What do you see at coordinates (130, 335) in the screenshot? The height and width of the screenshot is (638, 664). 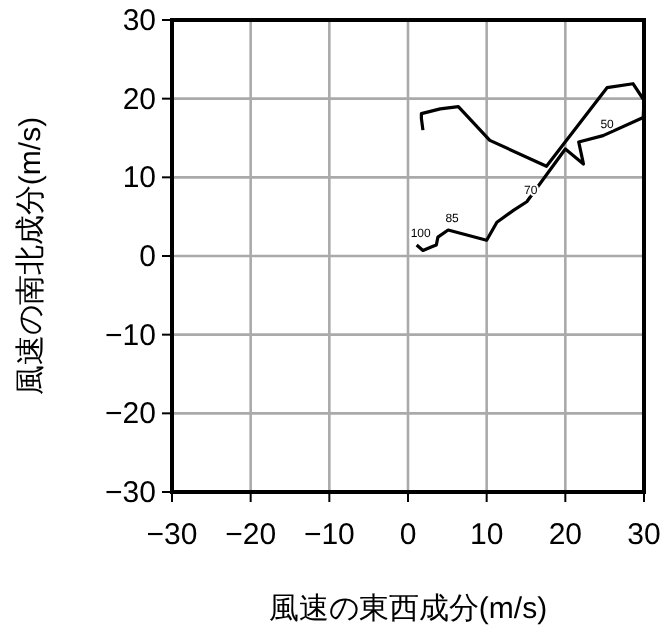 I see `y-tick-label: −10` at bounding box center [130, 335].